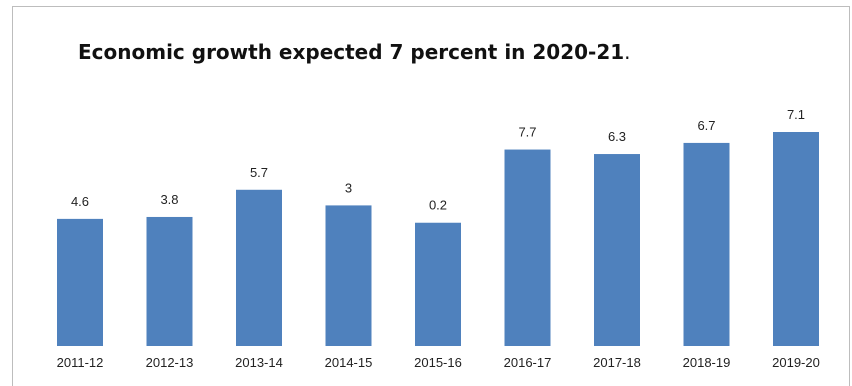 Image resolution: width=852 pixels, height=386 pixels. I want to click on data-label-2019-20: 7.1, so click(796, 114).